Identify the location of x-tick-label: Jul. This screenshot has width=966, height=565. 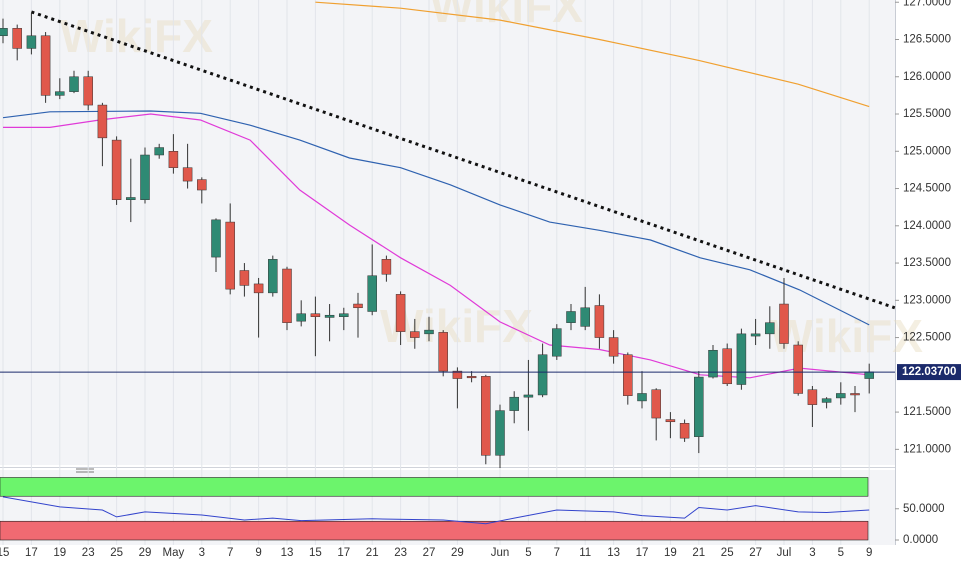
(784, 553).